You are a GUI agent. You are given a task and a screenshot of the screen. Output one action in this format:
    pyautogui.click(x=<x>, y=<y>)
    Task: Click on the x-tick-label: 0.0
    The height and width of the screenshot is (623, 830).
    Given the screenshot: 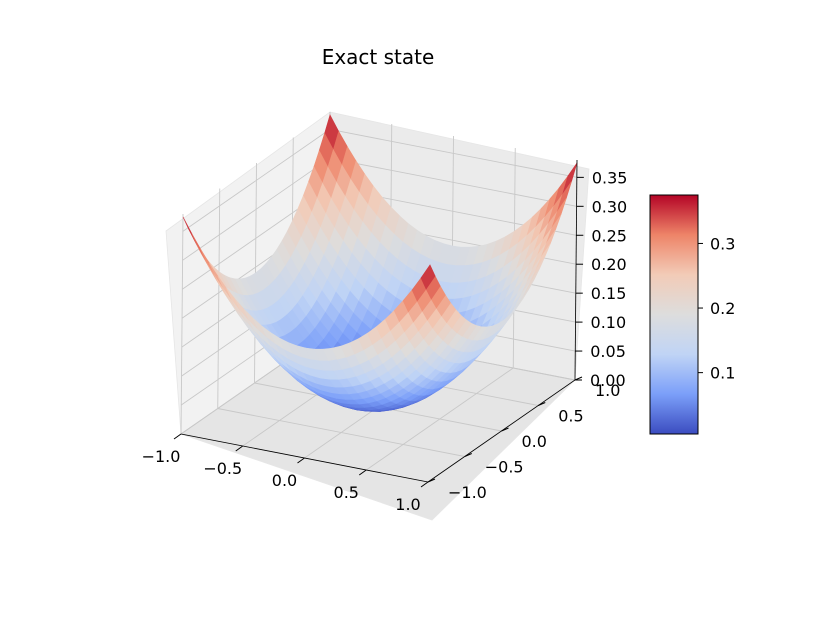 What is the action you would take?
    pyautogui.click(x=284, y=480)
    